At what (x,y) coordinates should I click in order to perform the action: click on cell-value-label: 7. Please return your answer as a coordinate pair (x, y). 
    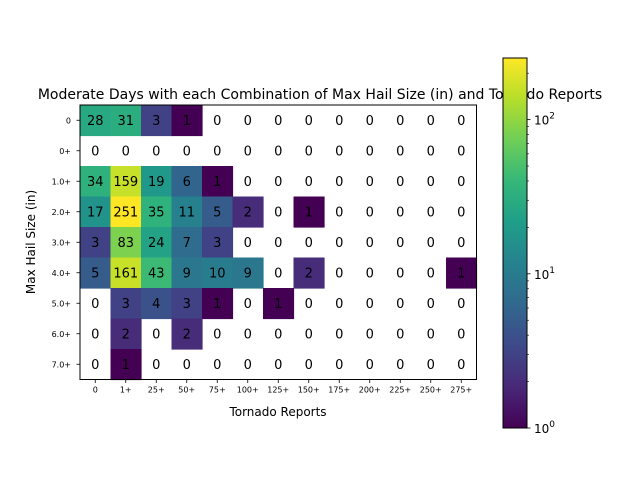
    Looking at the image, I should click on (187, 243).